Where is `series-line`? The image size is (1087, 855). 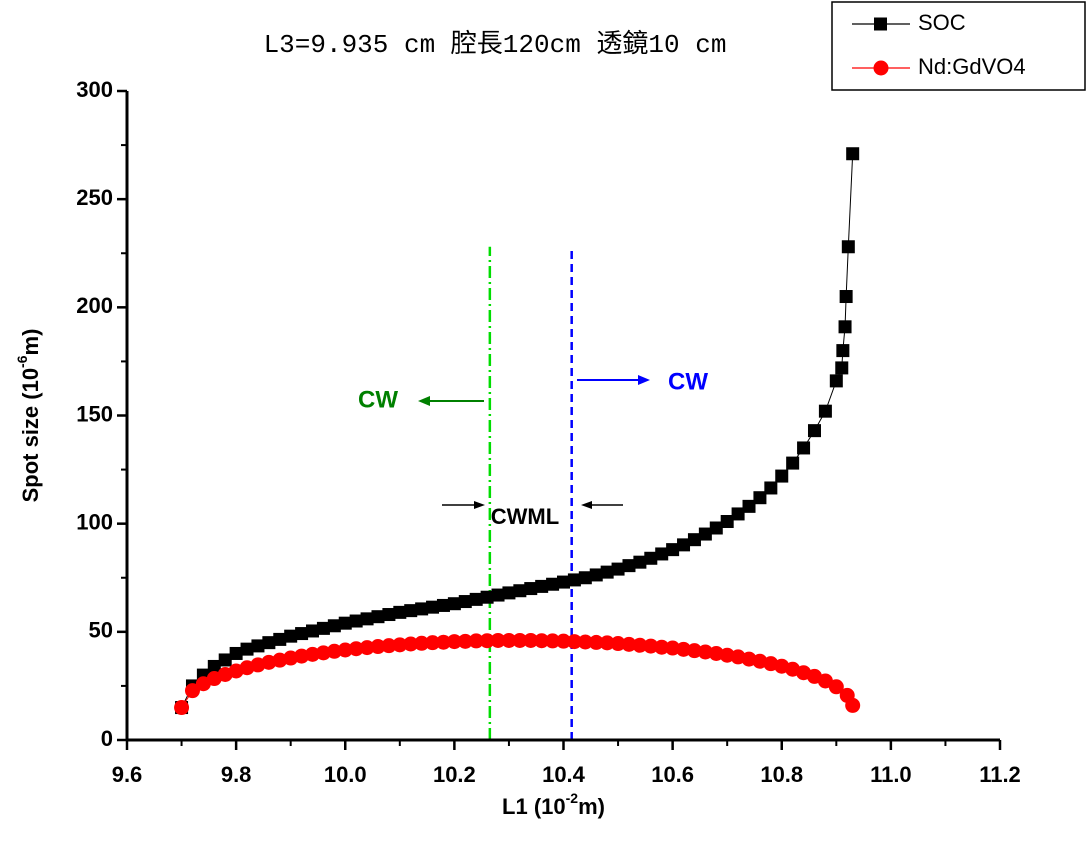 series-line is located at coordinates (517, 673).